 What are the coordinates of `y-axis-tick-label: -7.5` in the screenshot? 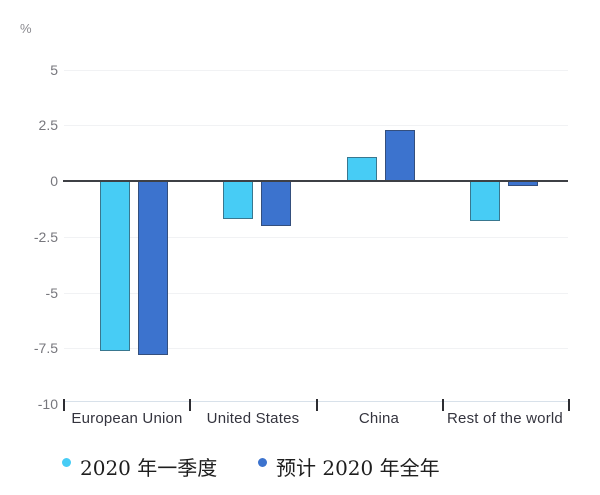 It's located at (45, 348).